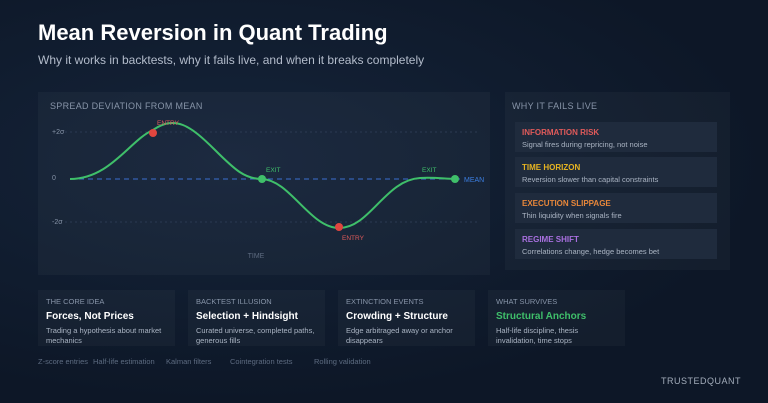 The image size is (768, 403). Describe the element at coordinates (585, 144) in the screenshot. I see `failure-text: Signal fires during repricing, not noise` at that location.